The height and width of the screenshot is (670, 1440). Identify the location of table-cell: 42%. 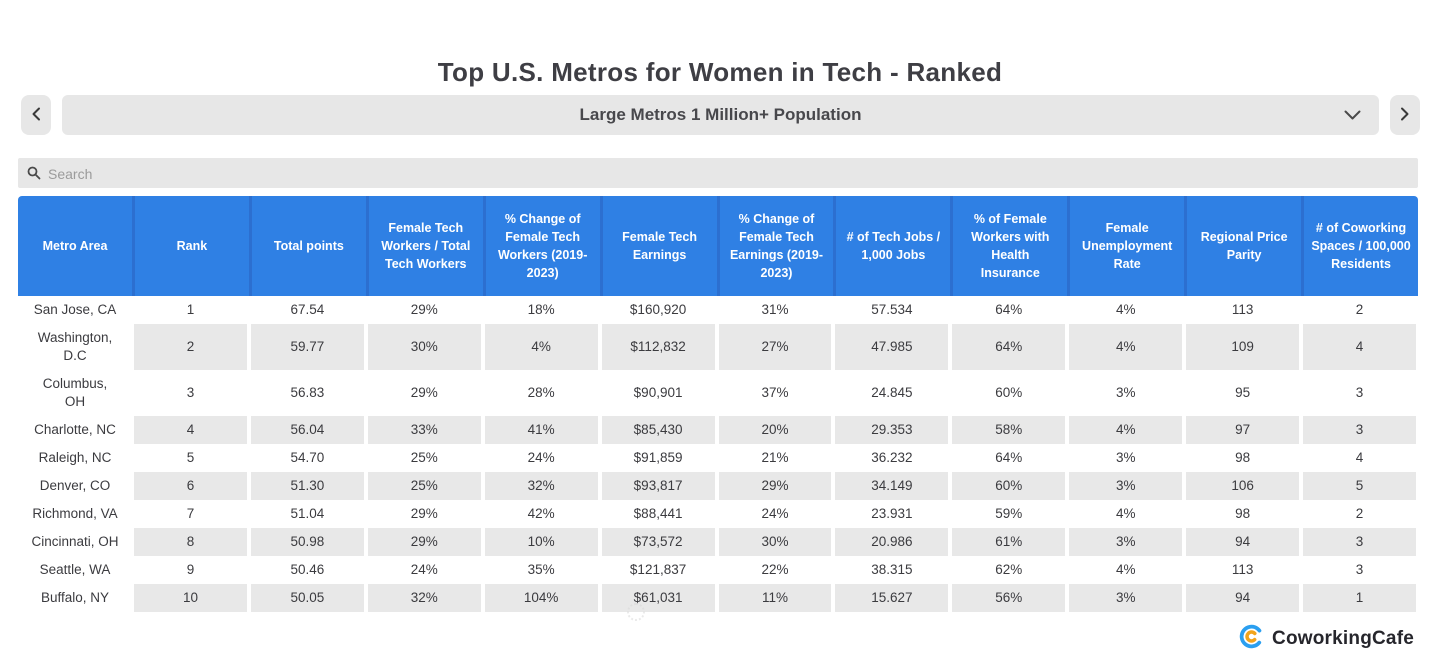
(541, 514).